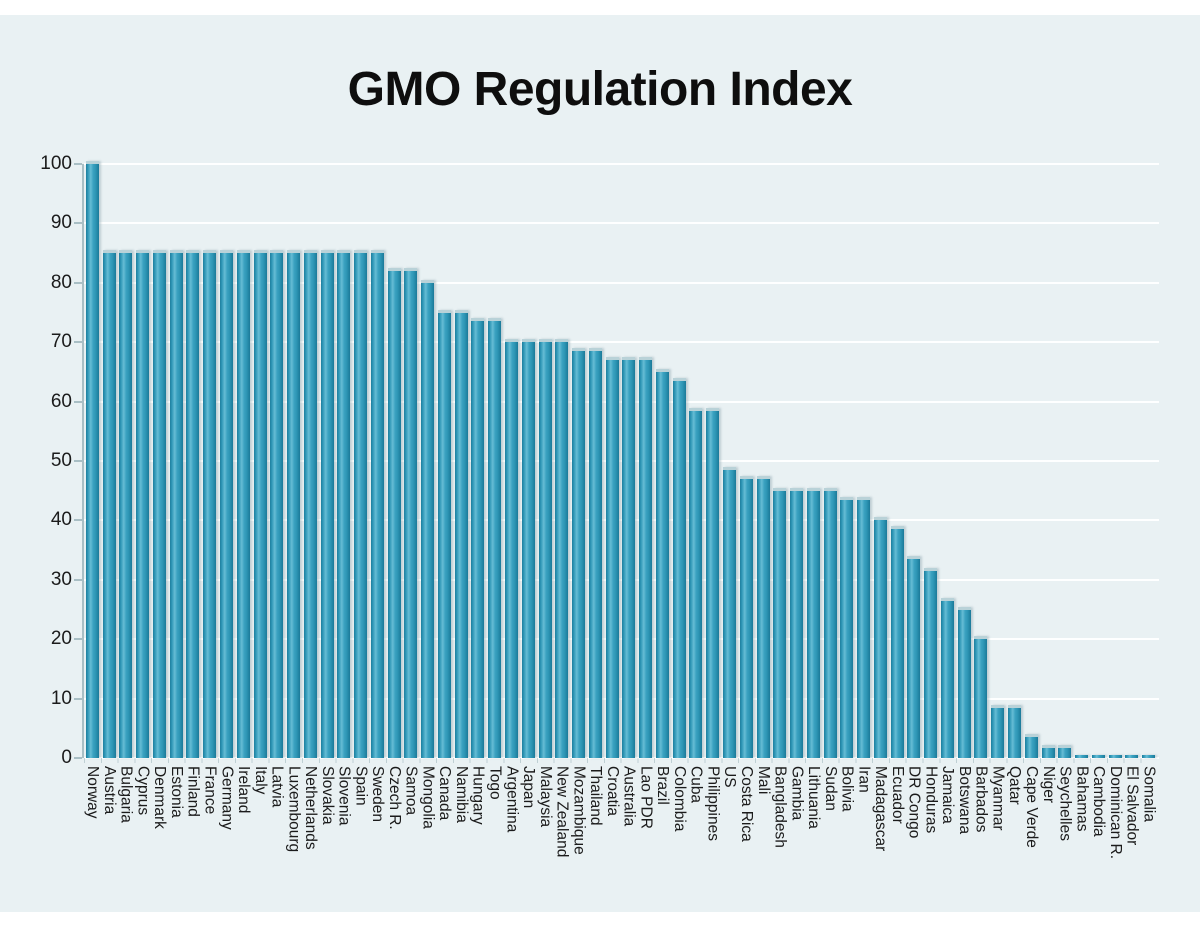 This screenshot has width=1200, height=930. Describe the element at coordinates (61, 639) in the screenshot. I see `y-tick-label: 20` at that location.